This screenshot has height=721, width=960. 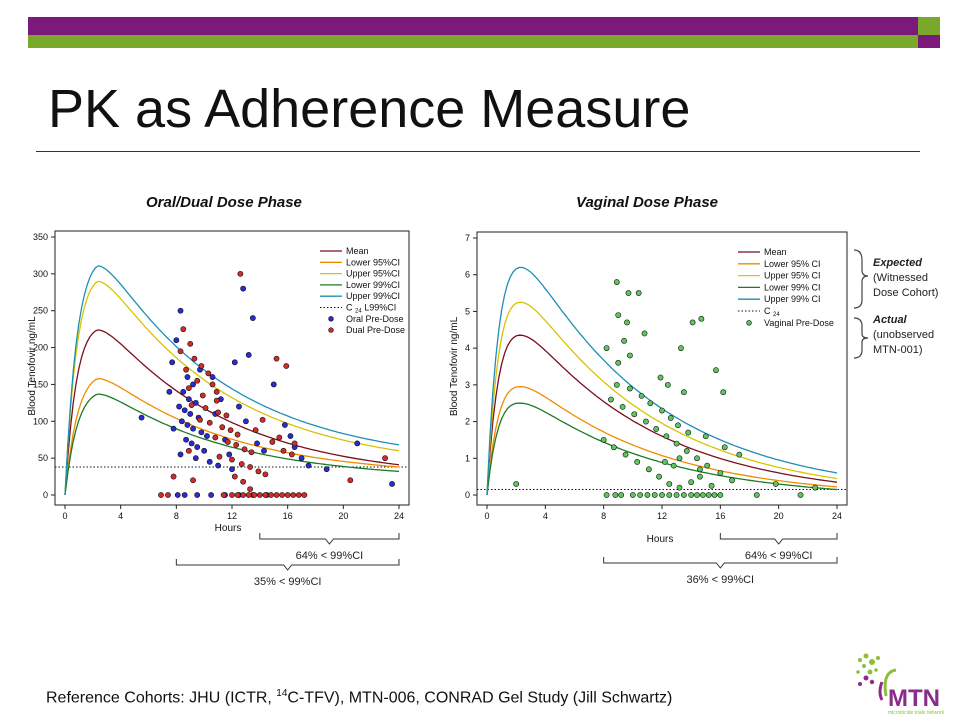 What do you see at coordinates (478, 151) in the screenshot?
I see `title-divider` at bounding box center [478, 151].